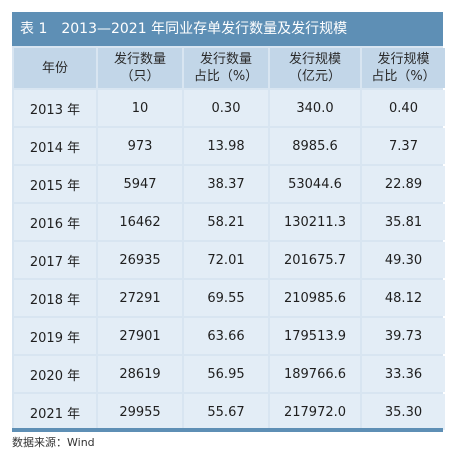 The width and height of the screenshot is (455, 456). Describe the element at coordinates (55, 374) in the screenshot. I see `cell-year: 2020 年` at that location.